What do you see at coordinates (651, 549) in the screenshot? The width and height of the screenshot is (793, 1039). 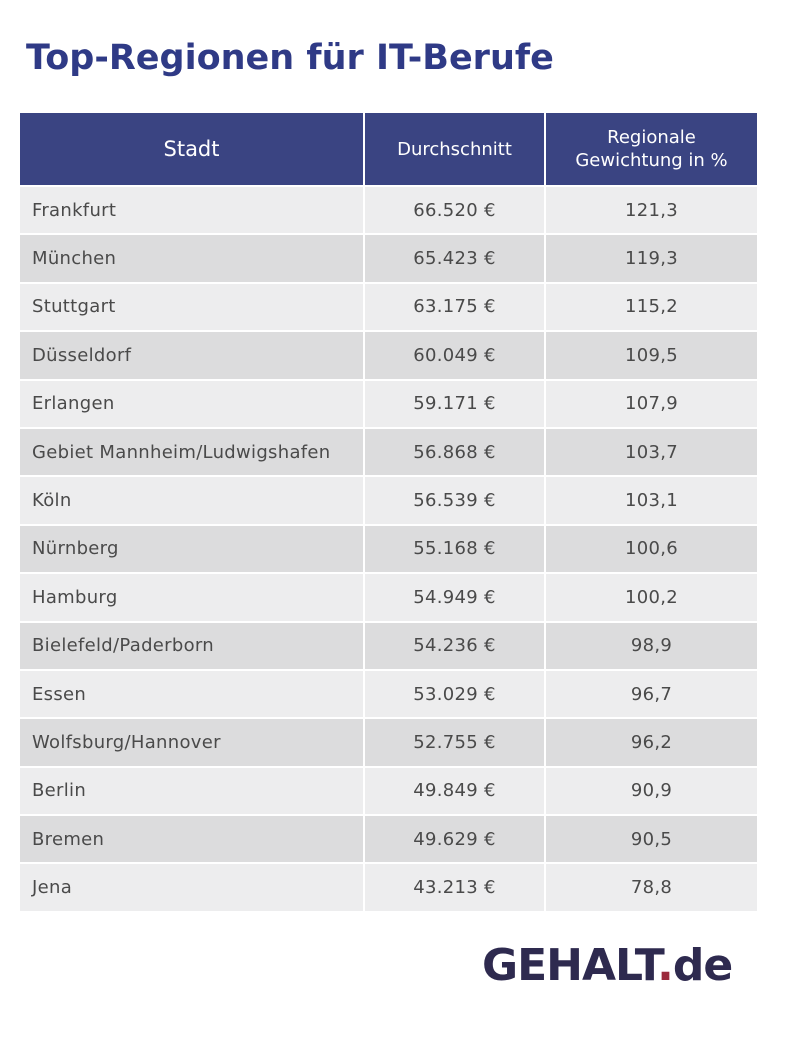 I see `weight-cell: 100,6` at bounding box center [651, 549].